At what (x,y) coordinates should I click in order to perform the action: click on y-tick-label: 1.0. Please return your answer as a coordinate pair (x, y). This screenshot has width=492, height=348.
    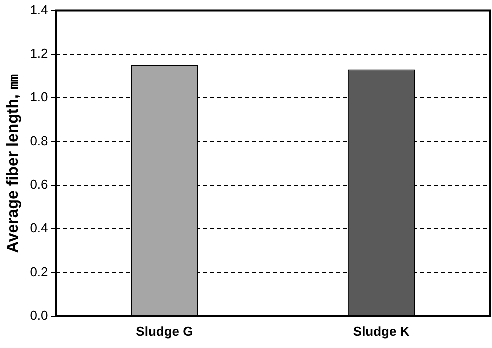
    Looking at the image, I should click on (39, 97).